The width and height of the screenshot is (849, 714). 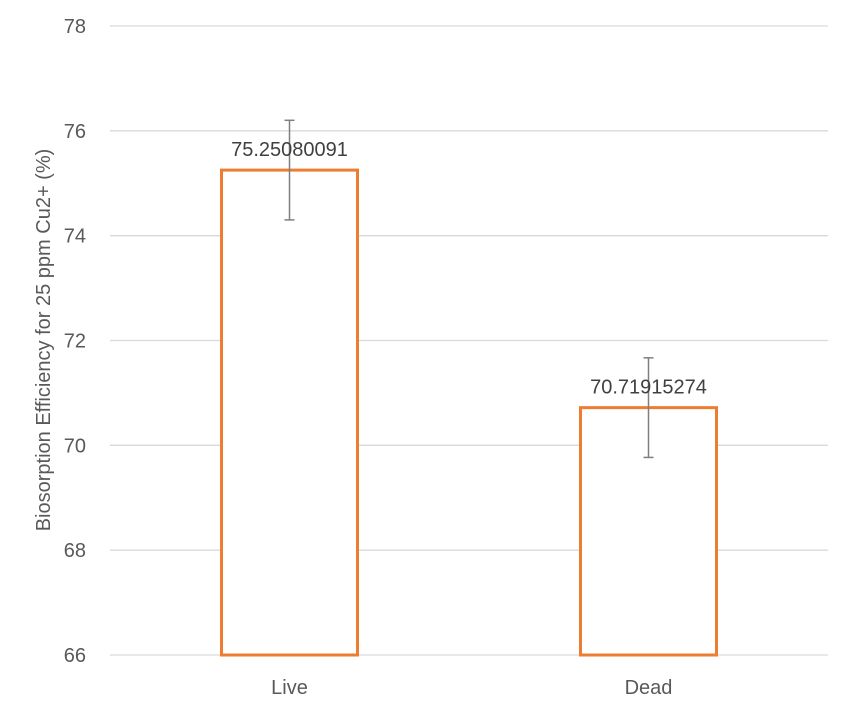 I want to click on y-tick-label: 78, so click(x=75, y=27).